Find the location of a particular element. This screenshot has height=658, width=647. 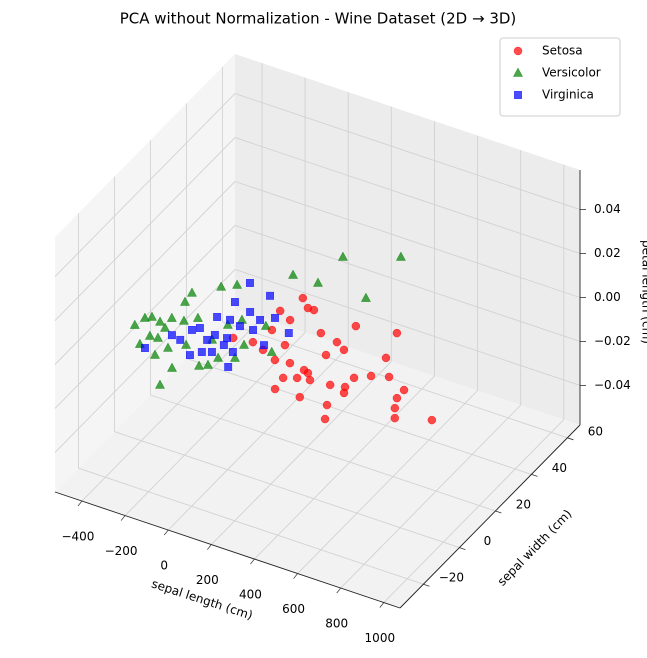

z-tick-label: −0.02 is located at coordinates (612, 341).